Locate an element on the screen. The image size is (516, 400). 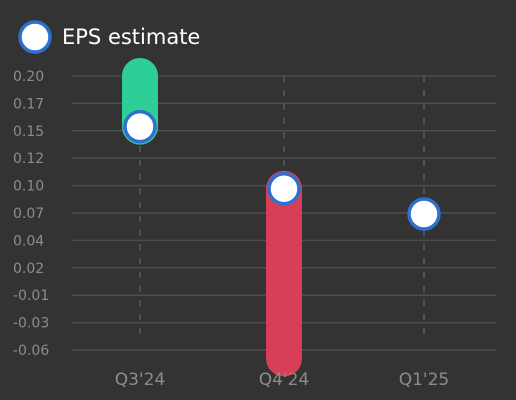
y-tick-label: 0.20 is located at coordinates (28, 77).